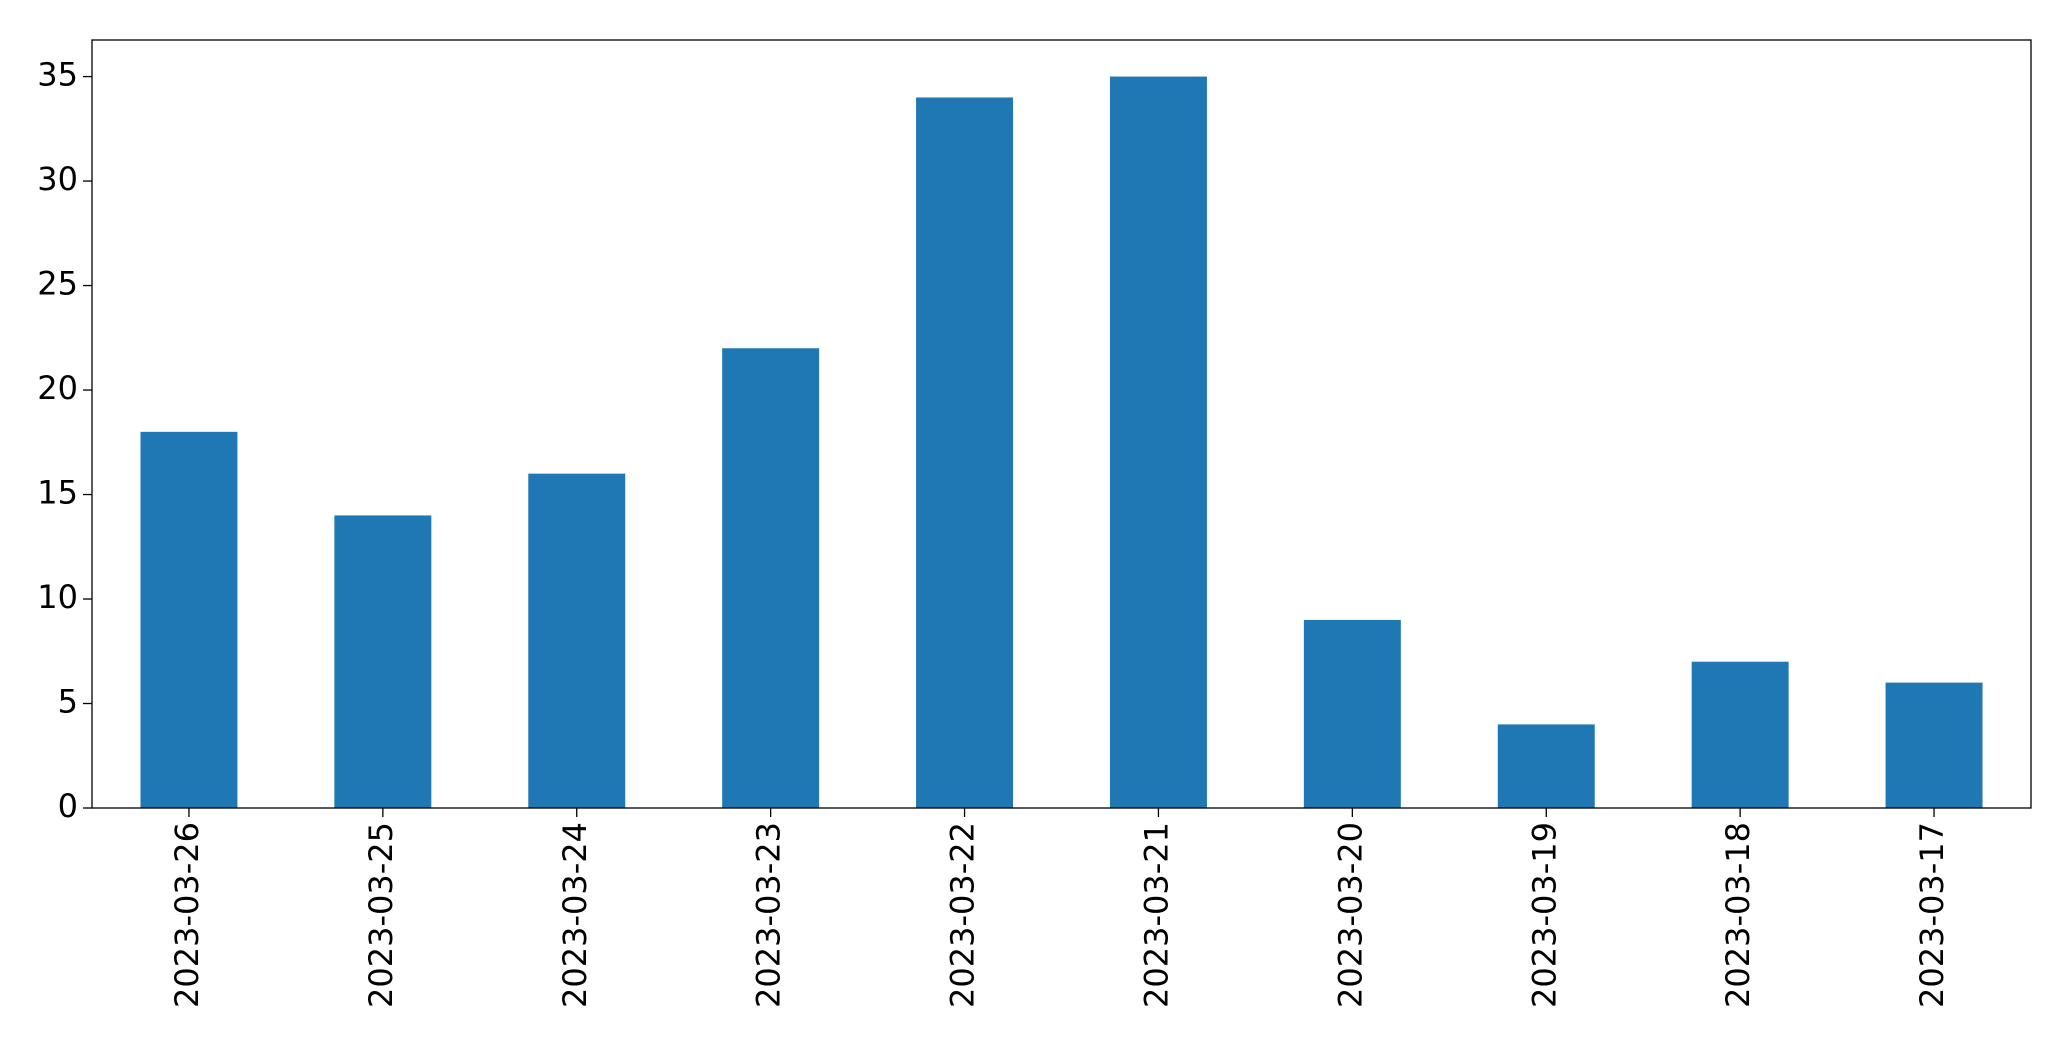  What do you see at coordinates (68, 702) in the screenshot?
I see `y-tick-label: 5` at bounding box center [68, 702].